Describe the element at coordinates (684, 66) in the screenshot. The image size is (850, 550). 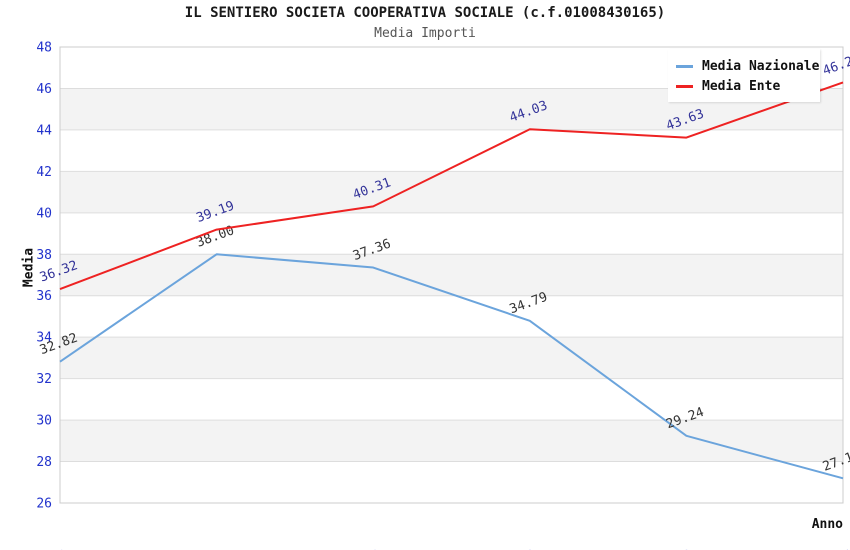
I see `legend-swatch-blue-line-icon` at that location.